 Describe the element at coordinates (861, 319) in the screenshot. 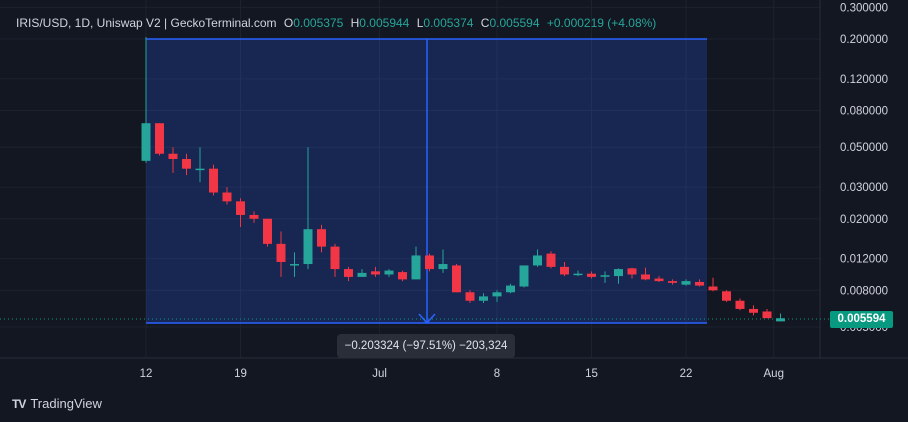

I see `last-price-badge: 0.005594` at that location.